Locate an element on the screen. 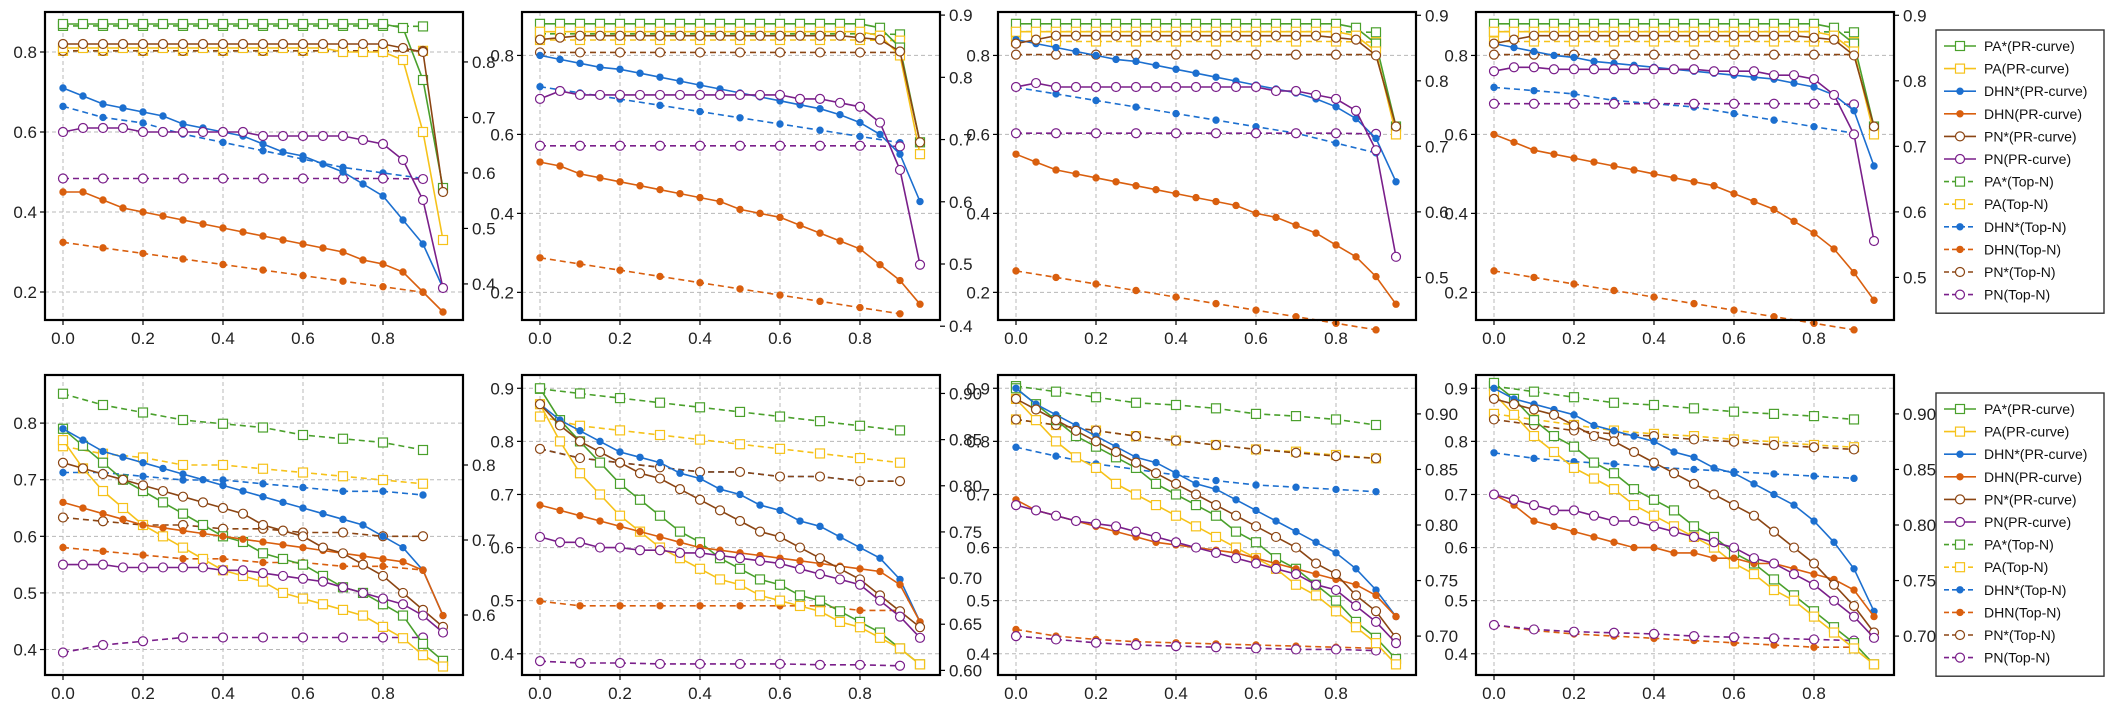 This screenshot has height=714, width=2113. series-PN(Top-N) is located at coordinates (1196, 133).